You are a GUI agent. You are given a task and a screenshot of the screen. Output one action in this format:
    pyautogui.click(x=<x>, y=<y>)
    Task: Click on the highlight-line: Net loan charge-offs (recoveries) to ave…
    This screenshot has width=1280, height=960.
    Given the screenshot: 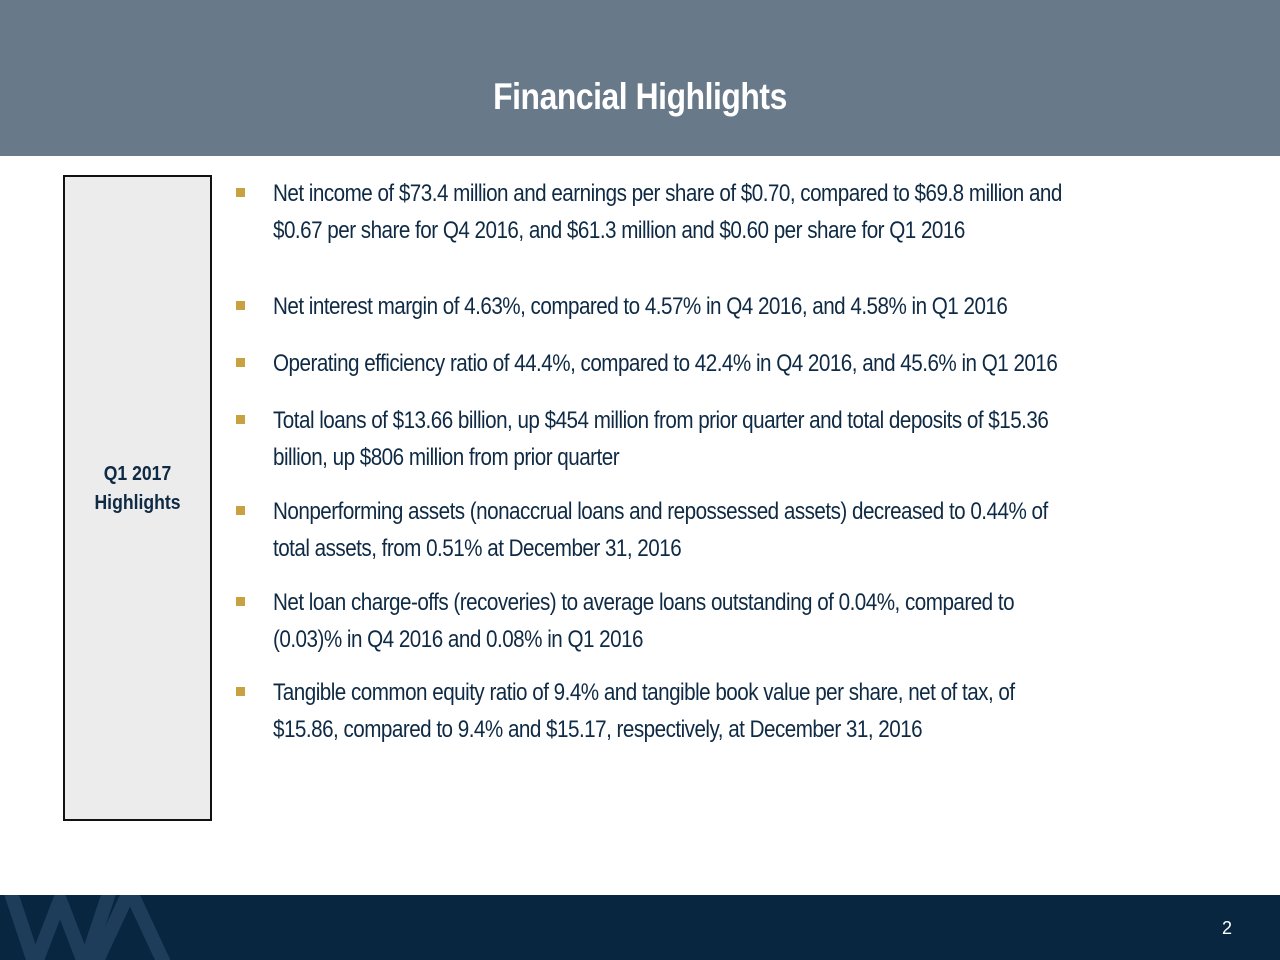 What is the action you would take?
    pyautogui.click(x=644, y=602)
    